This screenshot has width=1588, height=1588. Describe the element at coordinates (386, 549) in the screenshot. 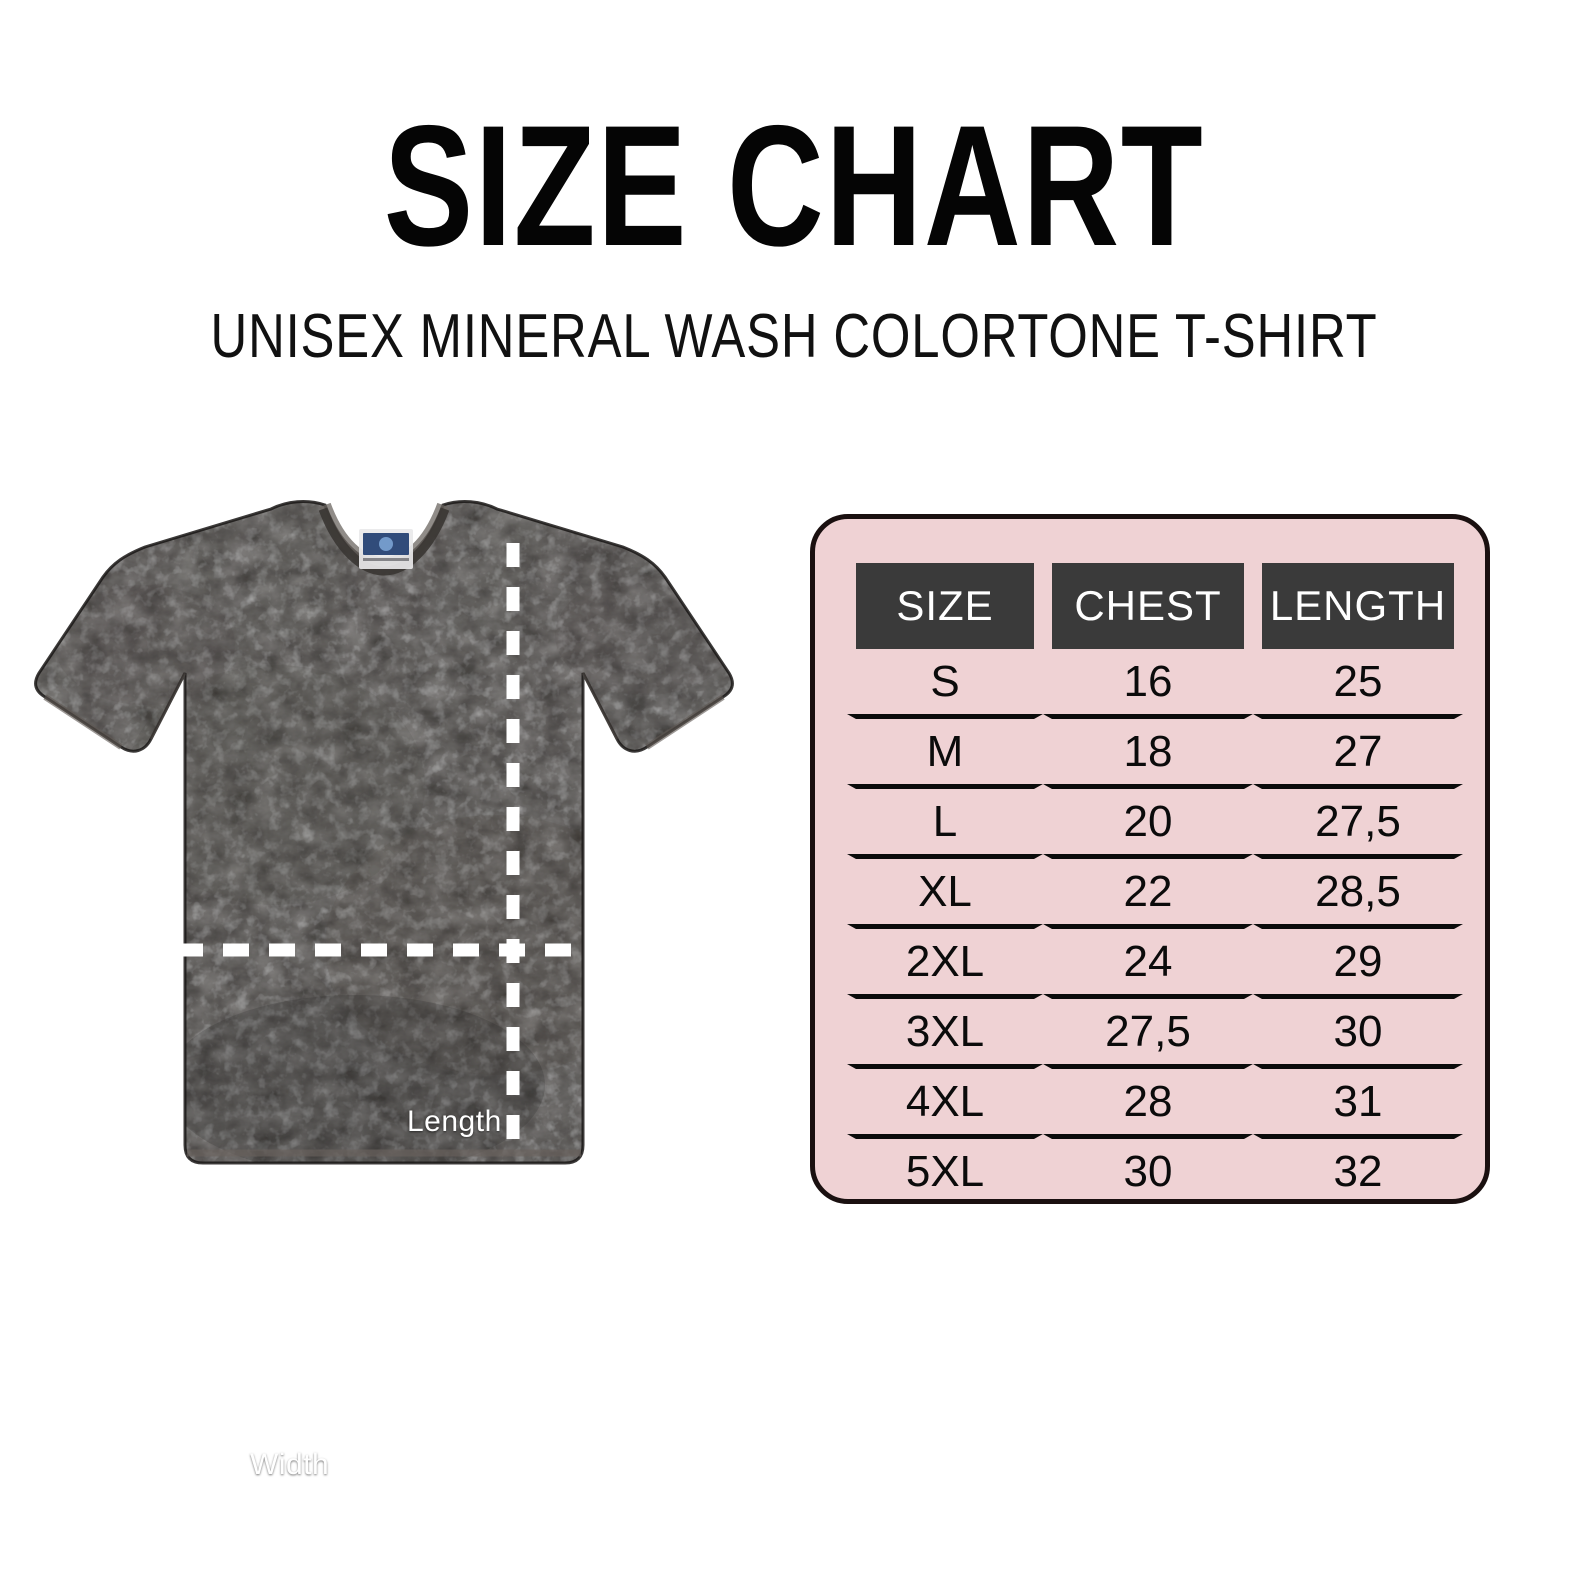

I see `neck-label-icon` at that location.